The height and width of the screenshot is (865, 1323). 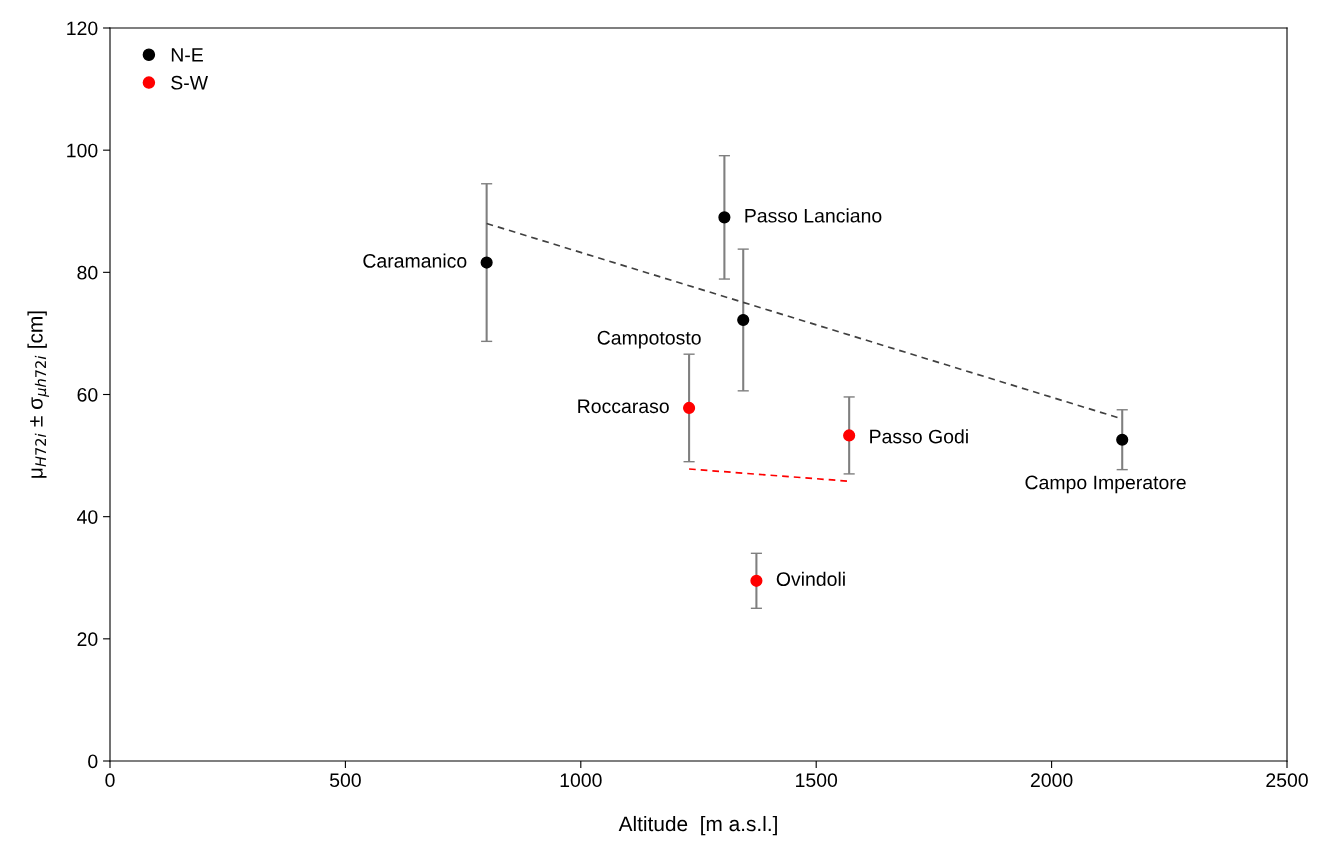 What do you see at coordinates (87, 394) in the screenshot?
I see `y-tick-label: 60` at bounding box center [87, 394].